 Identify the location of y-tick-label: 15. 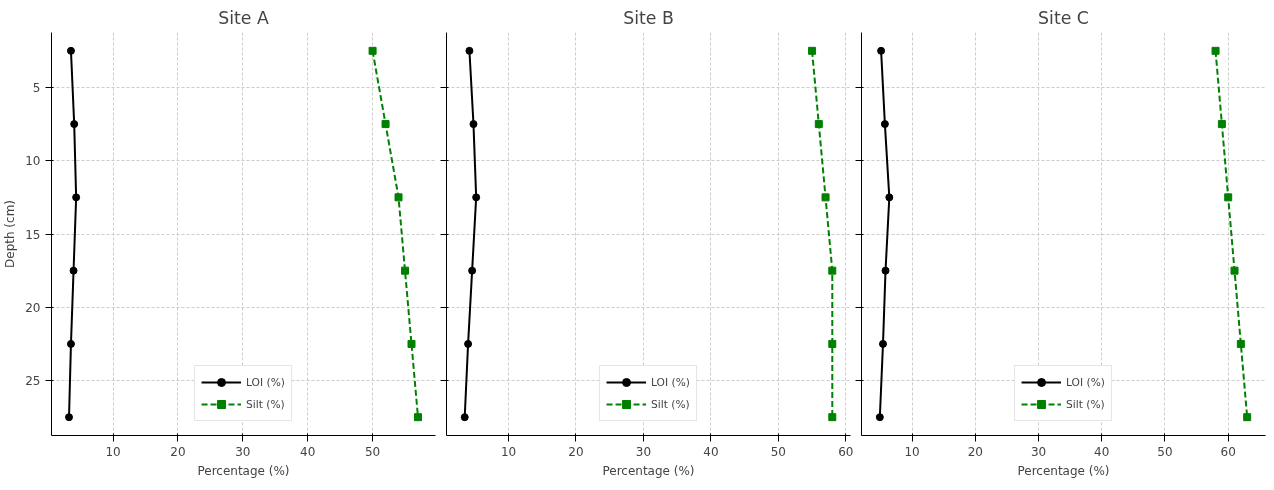
(33, 234).